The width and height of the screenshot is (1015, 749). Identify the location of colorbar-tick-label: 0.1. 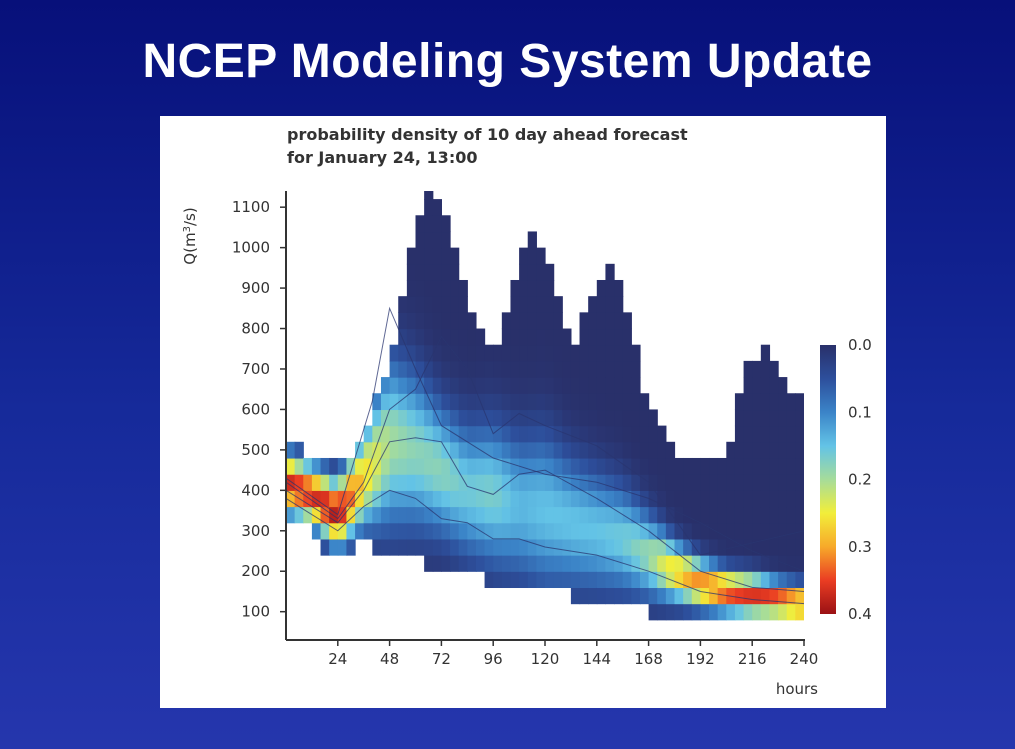
(860, 412).